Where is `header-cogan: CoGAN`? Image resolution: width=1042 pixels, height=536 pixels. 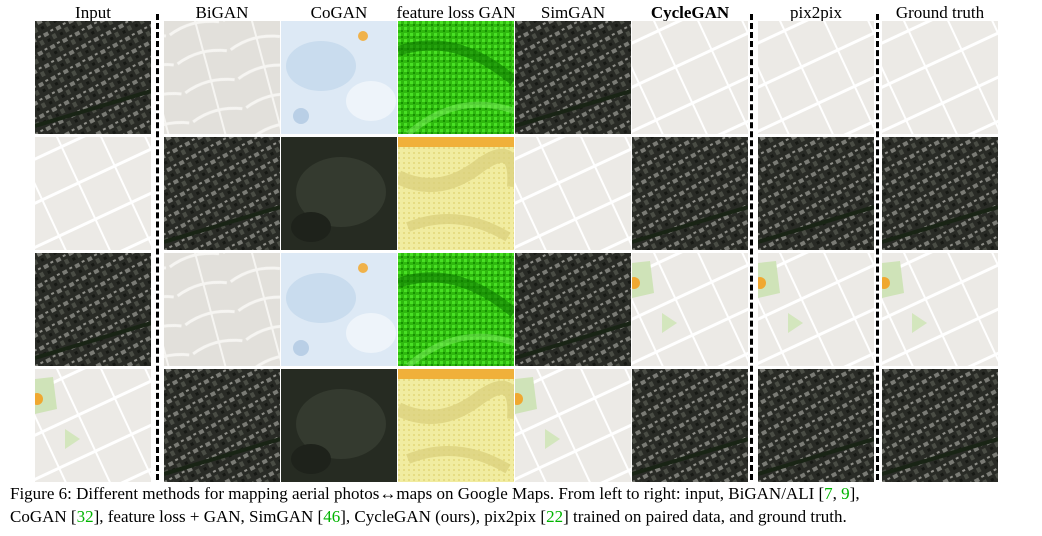
header-cogan: CoGAN is located at coordinates (339, 12).